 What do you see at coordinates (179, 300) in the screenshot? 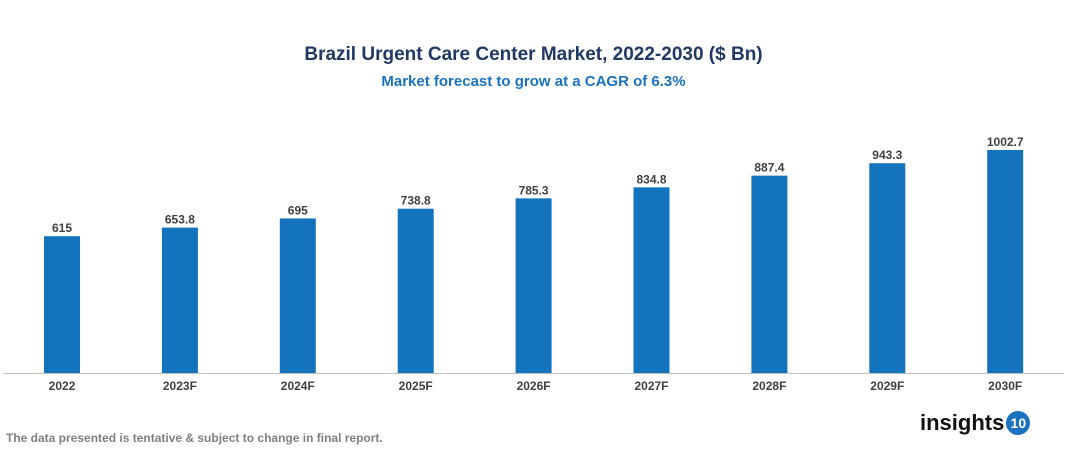
I see `bar-2023F` at bounding box center [179, 300].